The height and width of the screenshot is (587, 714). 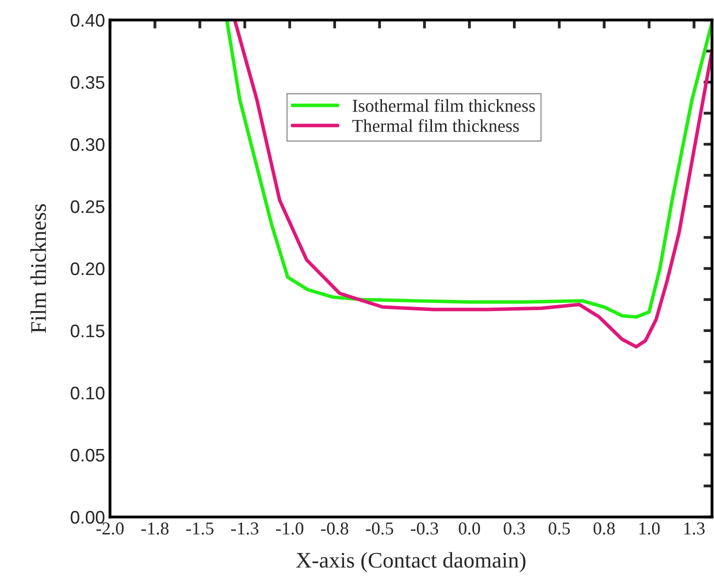 What do you see at coordinates (694, 528) in the screenshot?
I see `x-tick-label: 1.3` at bounding box center [694, 528].